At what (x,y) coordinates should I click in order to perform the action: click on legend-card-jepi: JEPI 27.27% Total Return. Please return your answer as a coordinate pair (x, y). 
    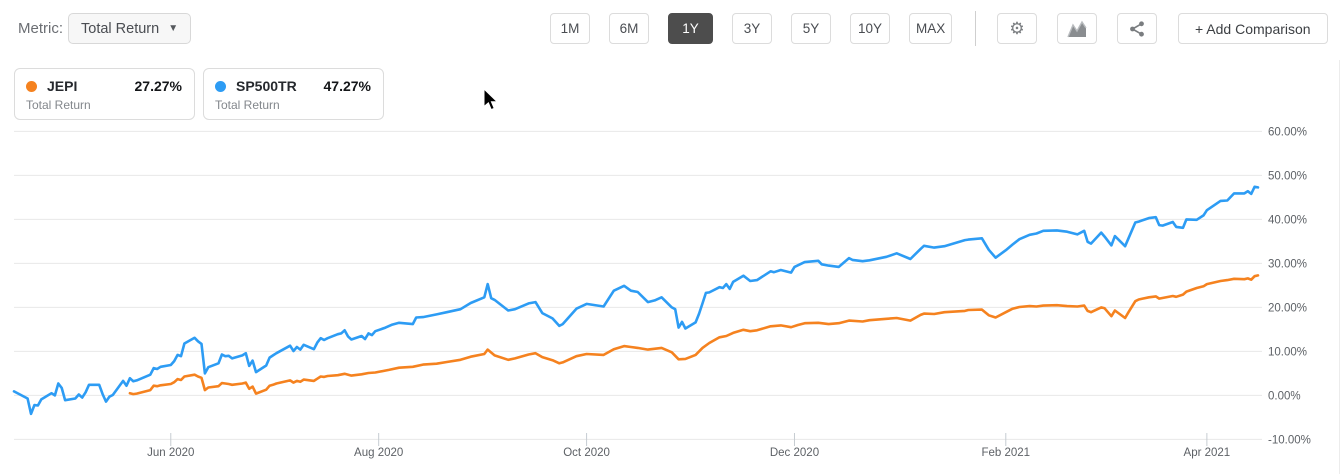
    Looking at the image, I should click on (104, 94).